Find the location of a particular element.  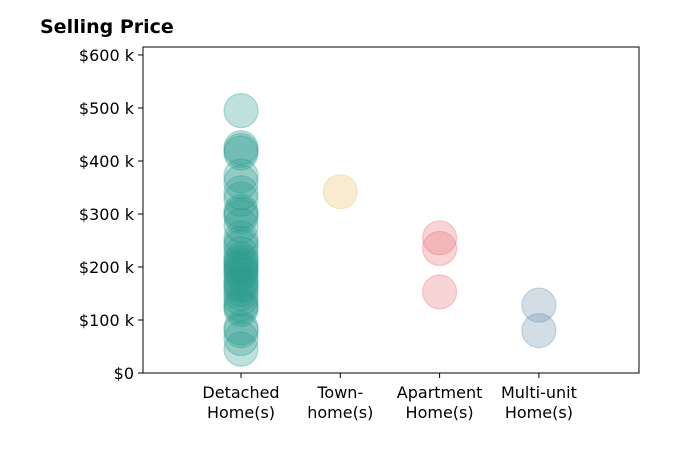

y-tick-label: $300 k is located at coordinates (107, 214).